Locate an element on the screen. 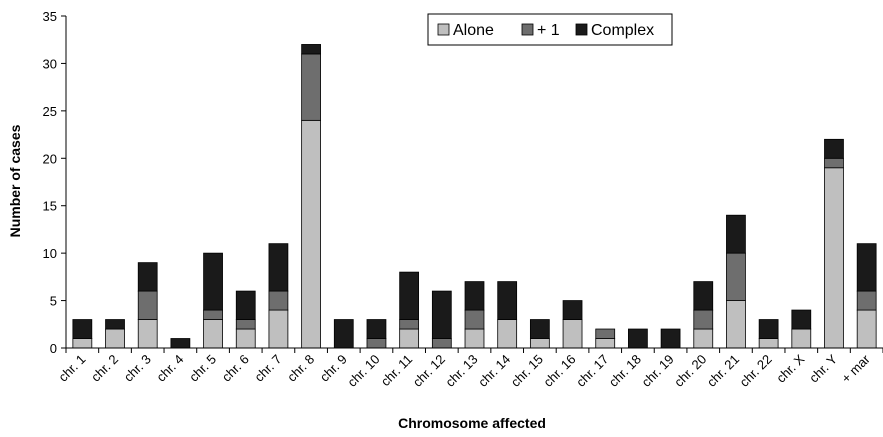 This screenshot has width=883, height=437. x-tick-label: chr. 3 is located at coordinates (137, 368).